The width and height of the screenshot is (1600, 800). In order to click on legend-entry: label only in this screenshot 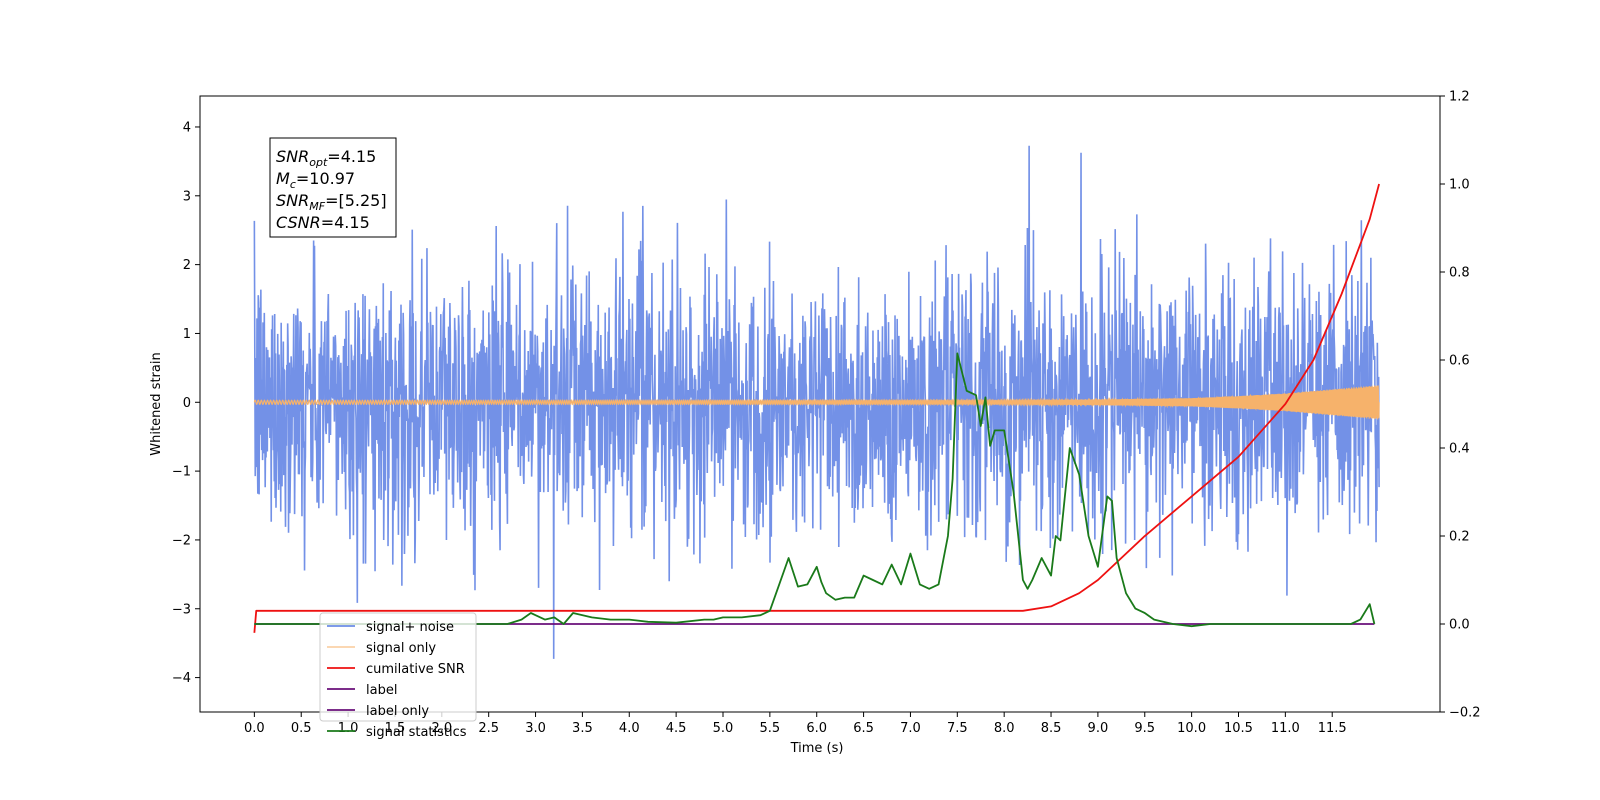, I will do `click(397, 711)`.